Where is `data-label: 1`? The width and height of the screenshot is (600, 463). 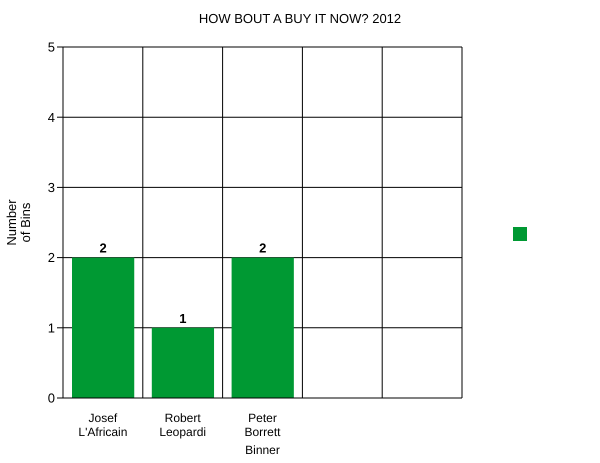
data-label: 1 is located at coordinates (183, 318).